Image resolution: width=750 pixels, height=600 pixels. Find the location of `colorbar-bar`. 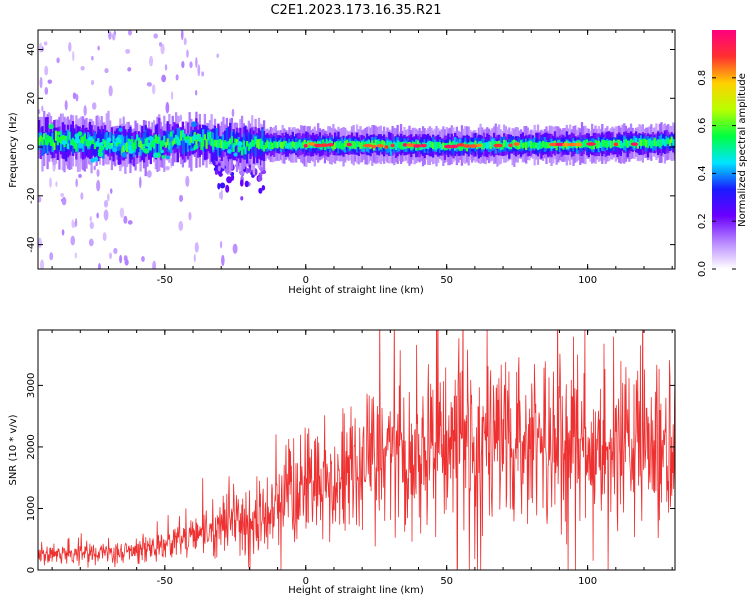

colorbar-bar is located at coordinates (724, 149).